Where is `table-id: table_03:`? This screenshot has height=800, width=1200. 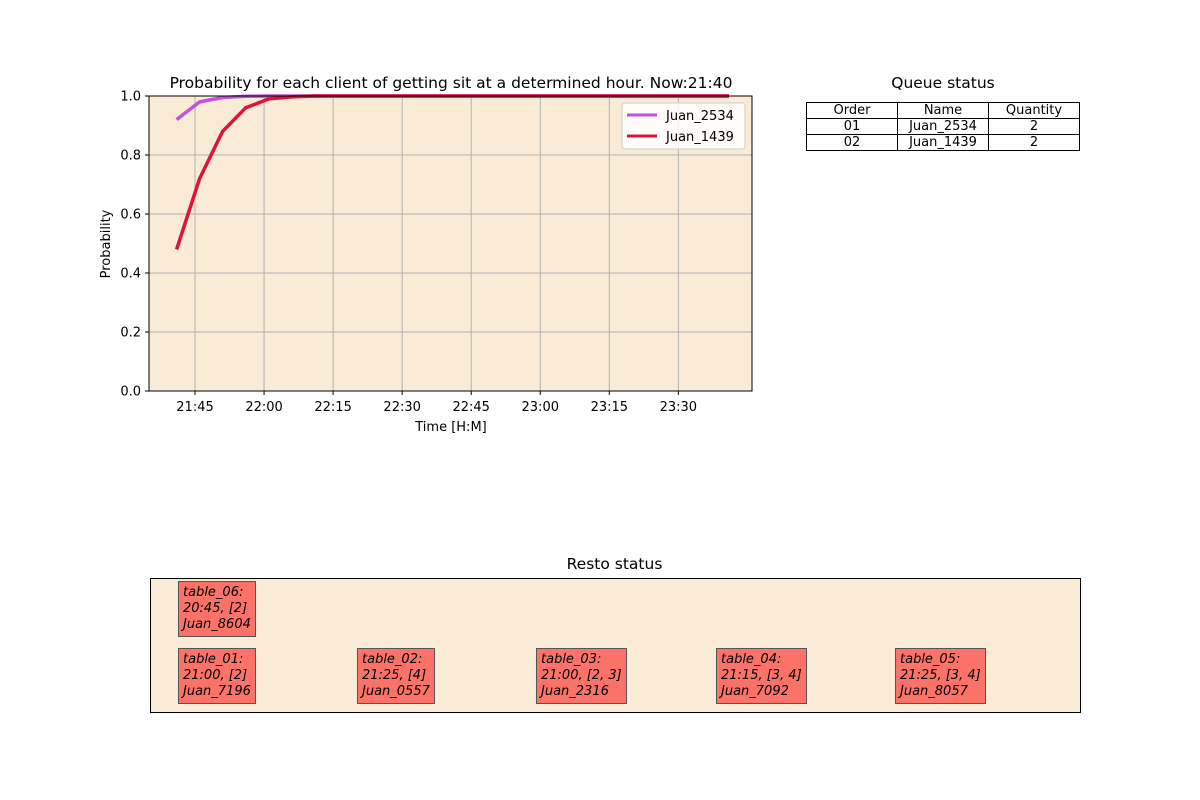 table-id: table_03: is located at coordinates (571, 659).